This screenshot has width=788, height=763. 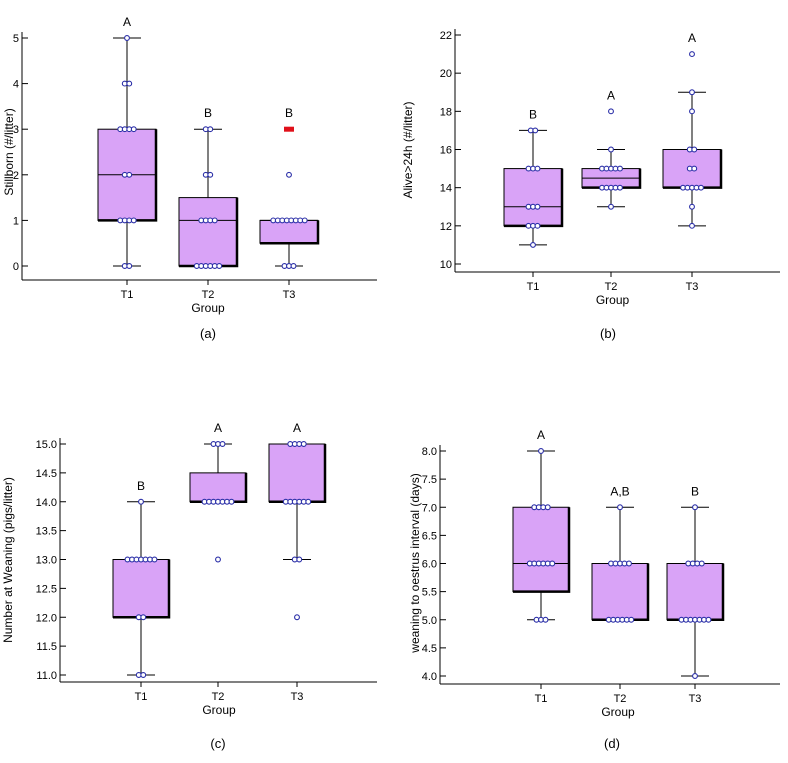 I want to click on y-tick-label: 2, so click(x=16, y=176).